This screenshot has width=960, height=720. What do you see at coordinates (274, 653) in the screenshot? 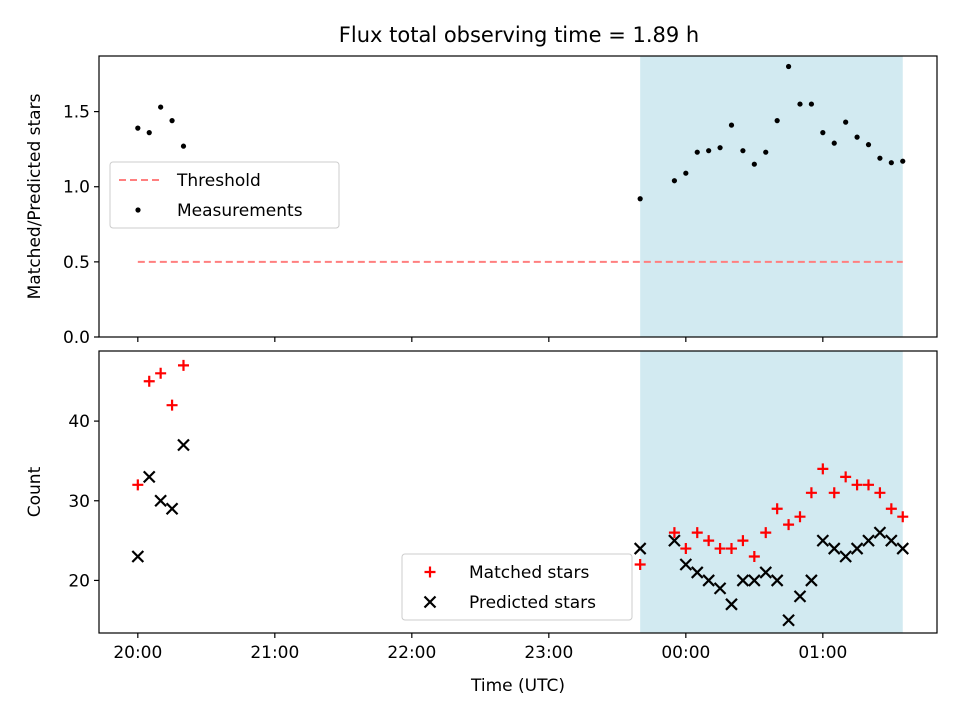
I see `x-tick-label: 21:00` at bounding box center [274, 653].